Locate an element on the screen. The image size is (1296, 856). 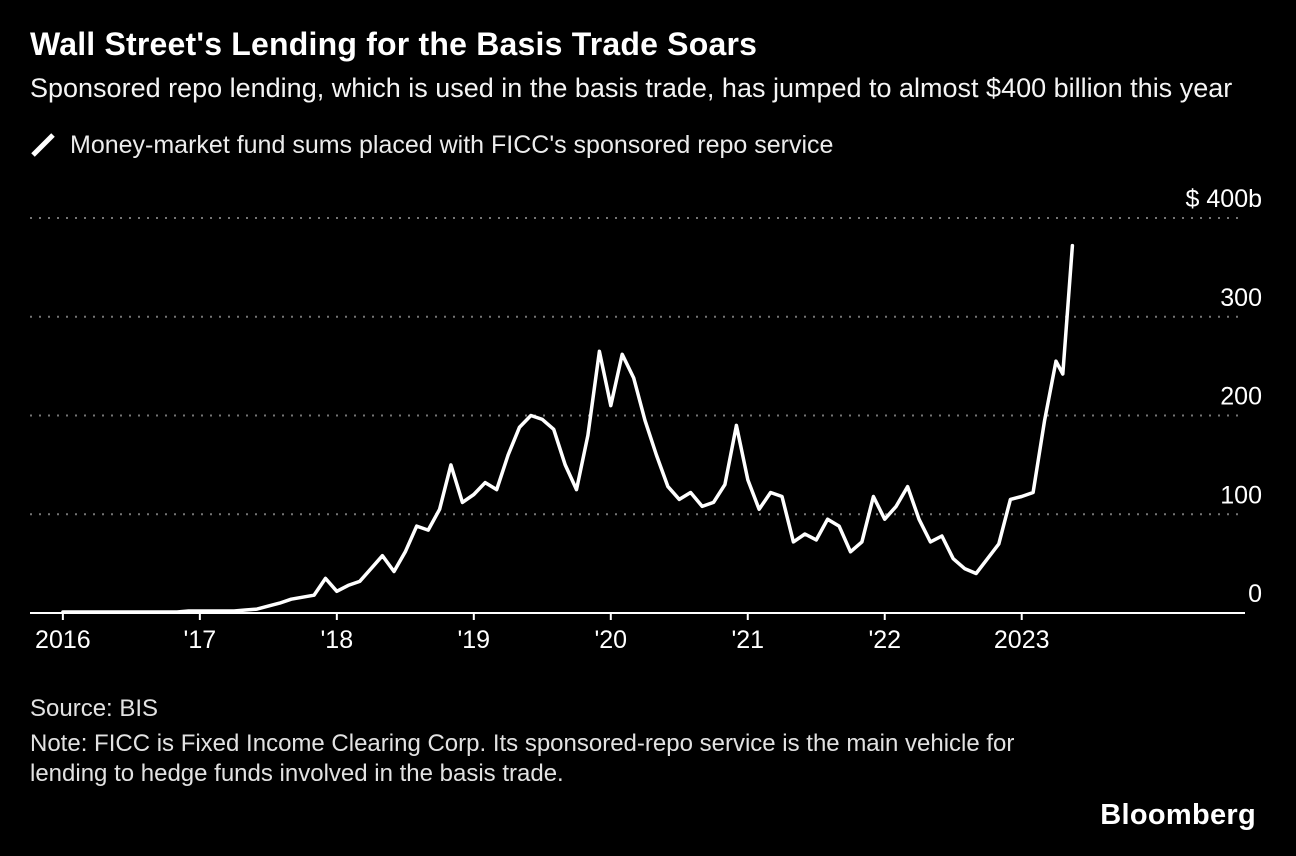
y-axis-label: 200 is located at coordinates (1241, 396).